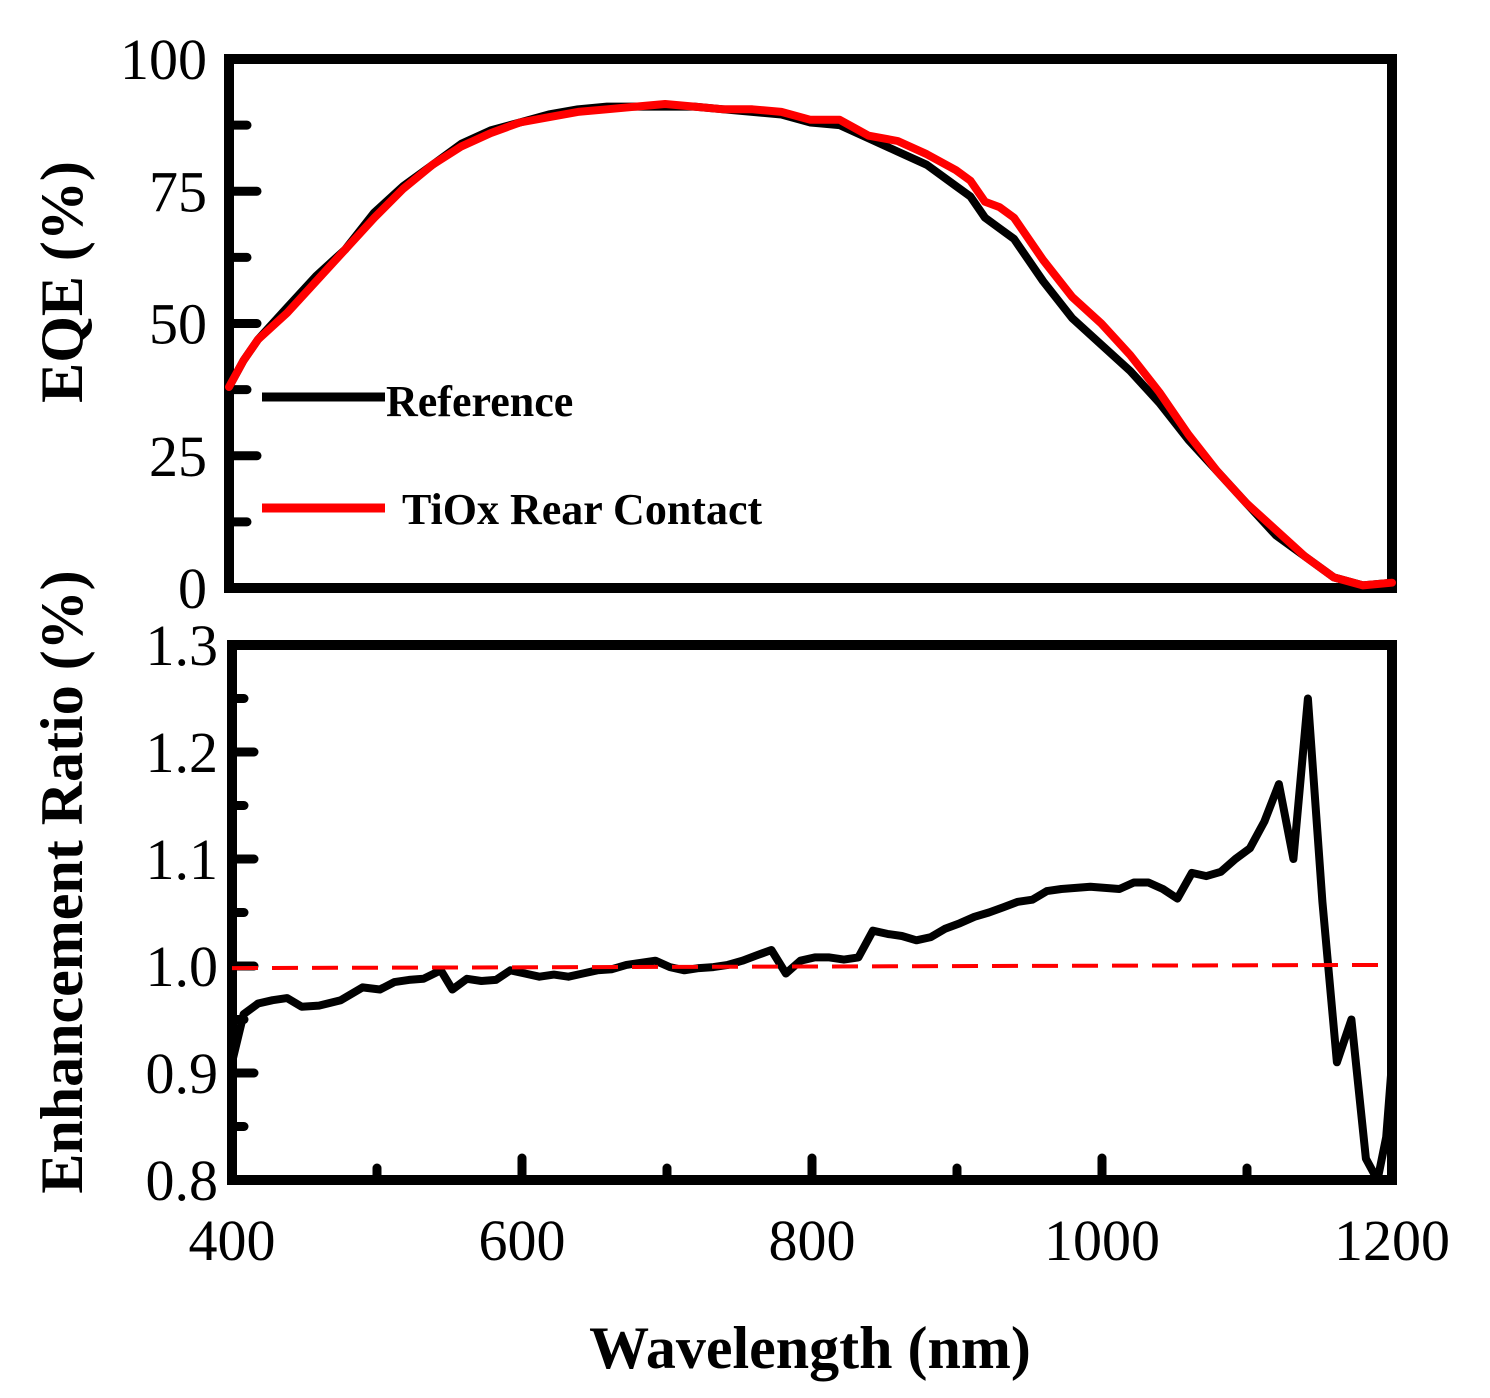 The width and height of the screenshot is (1490, 1398). Describe the element at coordinates (522, 1240) in the screenshot. I see `x-tick-label-600: 600` at that location.